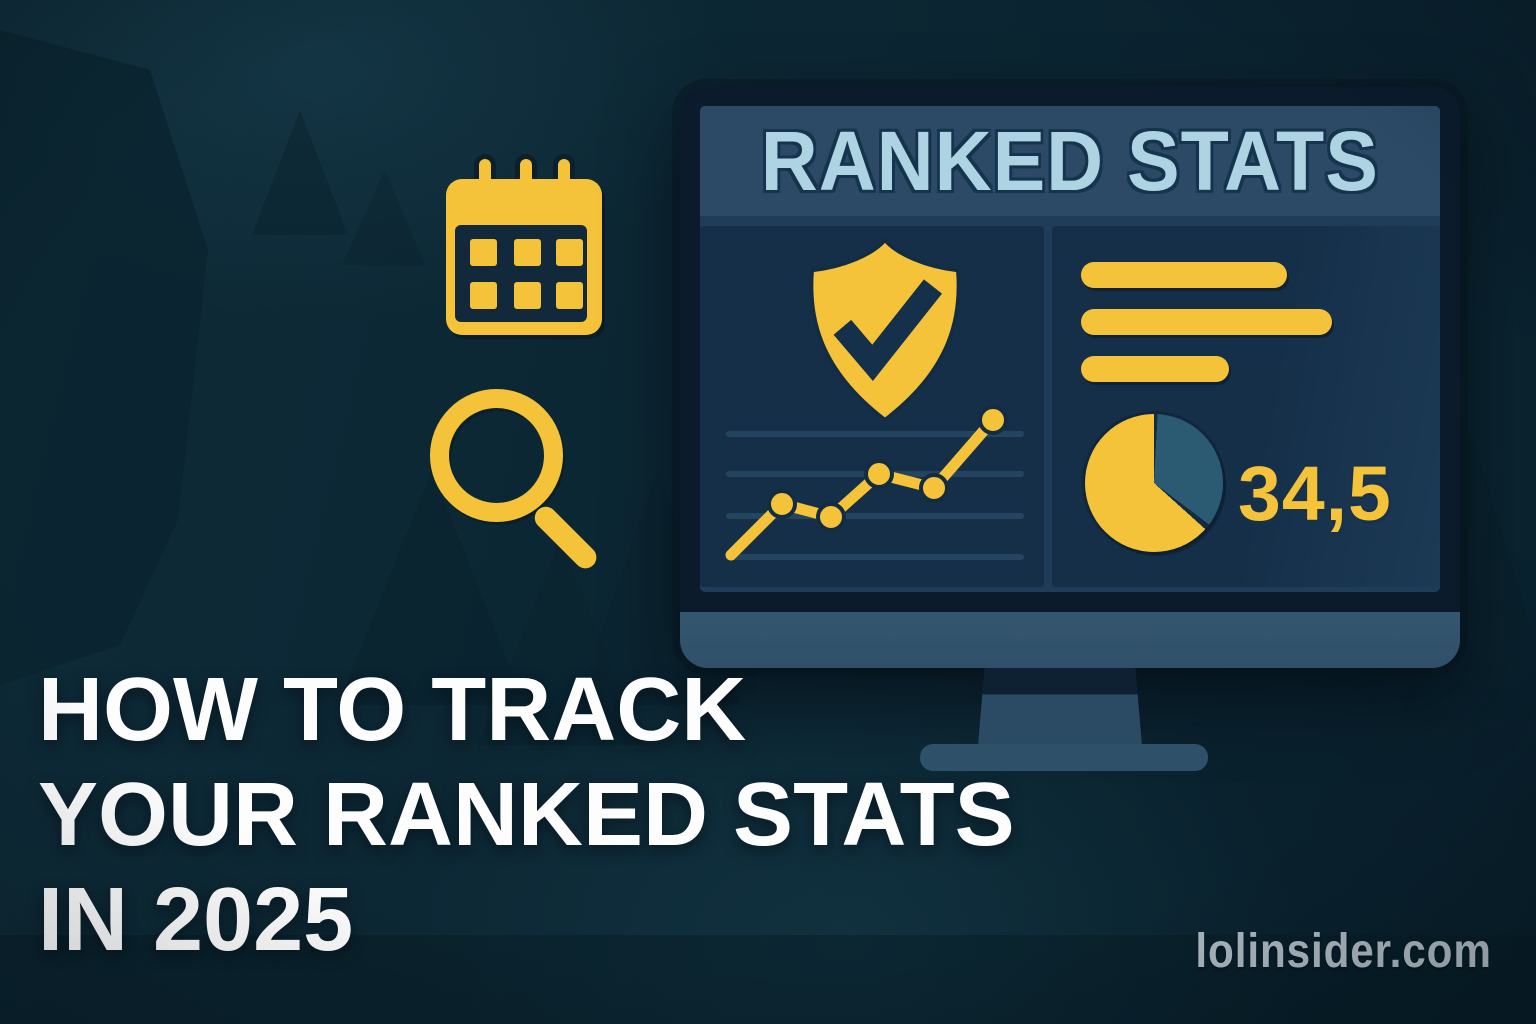 This screenshot has height=1024, width=1536. Describe the element at coordinates (874, 483) in the screenshot. I see `line-chart` at that location.